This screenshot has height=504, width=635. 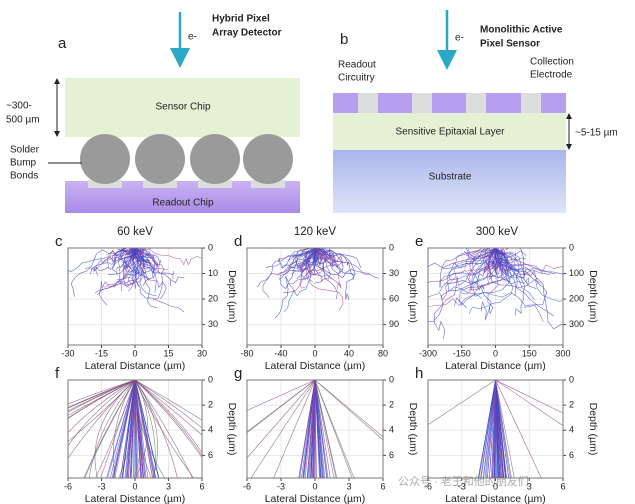 What do you see at coordinates (210, 247) in the screenshot?
I see `y-tick-label: 0` at bounding box center [210, 247].